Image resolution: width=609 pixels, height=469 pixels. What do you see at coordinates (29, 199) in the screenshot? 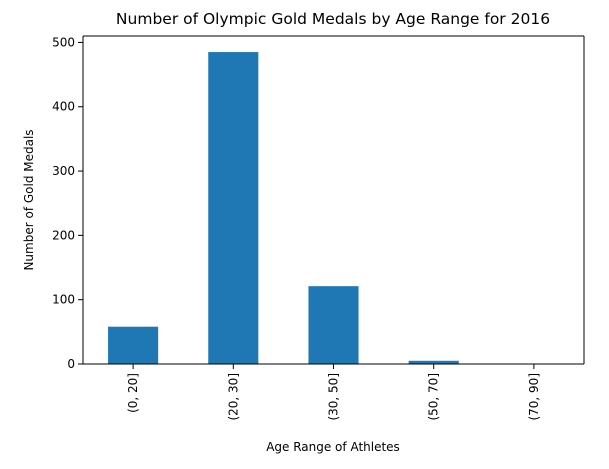
I see `y-axis-label: Number of Gold Medals` at bounding box center [29, 199].